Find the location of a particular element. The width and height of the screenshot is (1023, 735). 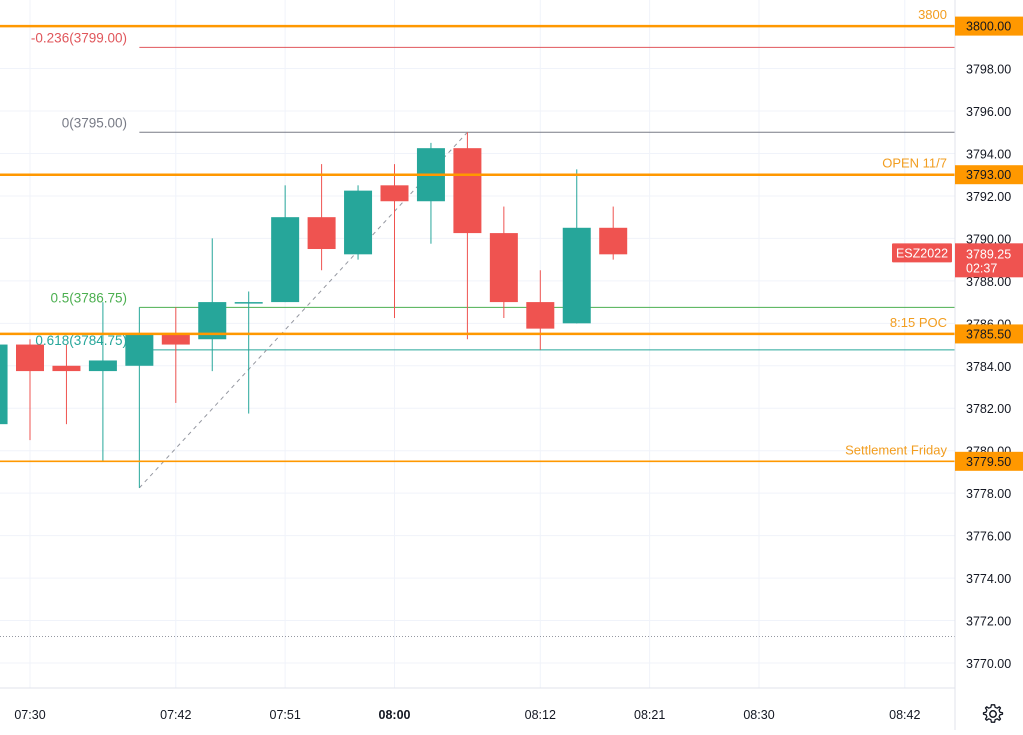

horizontal-level-label: Settlement Friday is located at coordinates (896, 449).